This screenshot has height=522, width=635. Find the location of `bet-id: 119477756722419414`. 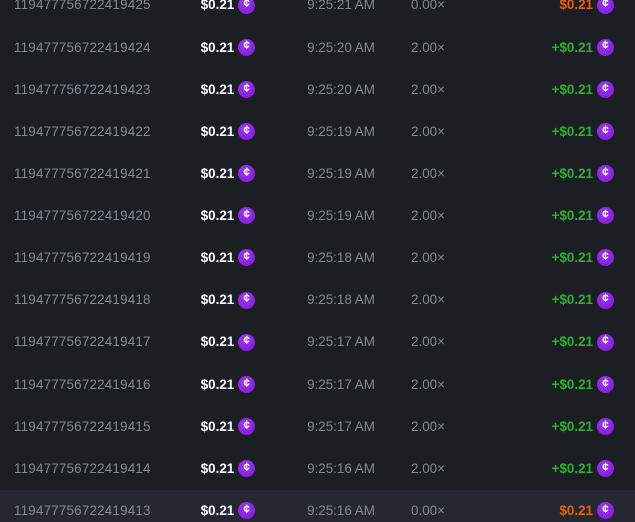

bet-id: 119477756722419414 is located at coordinates (82, 468).